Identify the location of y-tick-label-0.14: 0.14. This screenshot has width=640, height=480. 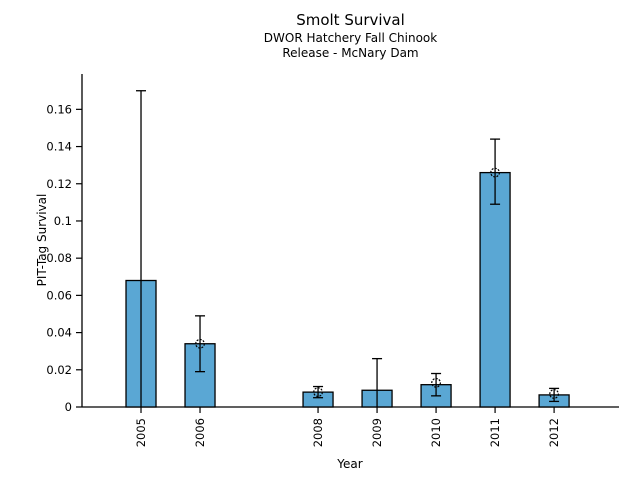
(59, 147).